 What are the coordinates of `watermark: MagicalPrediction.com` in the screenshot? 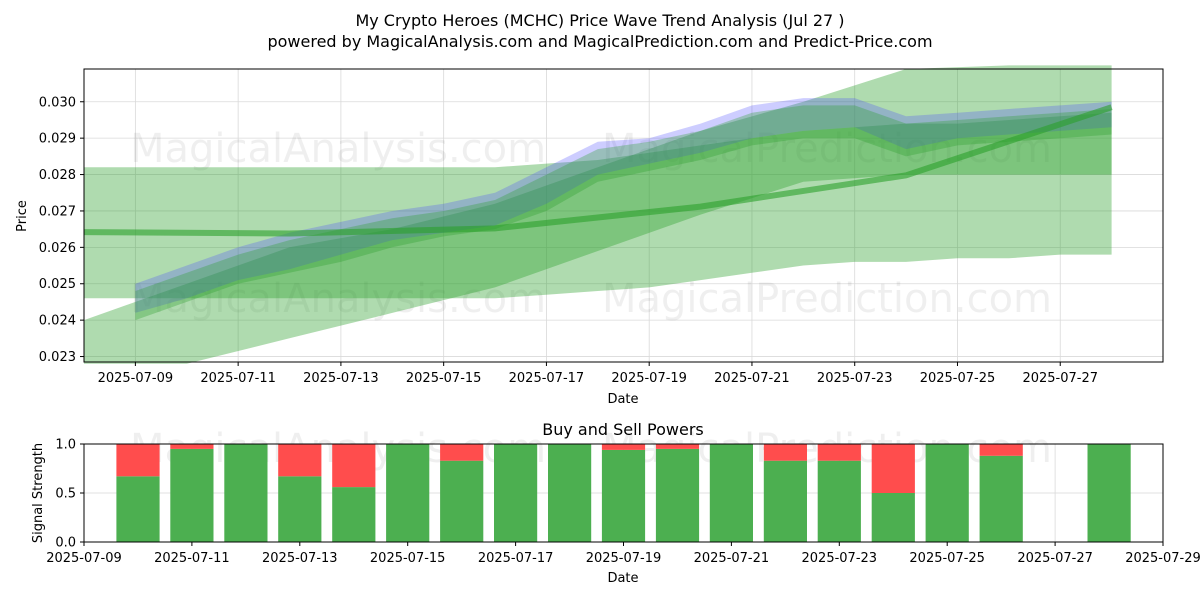 It's located at (827, 299).